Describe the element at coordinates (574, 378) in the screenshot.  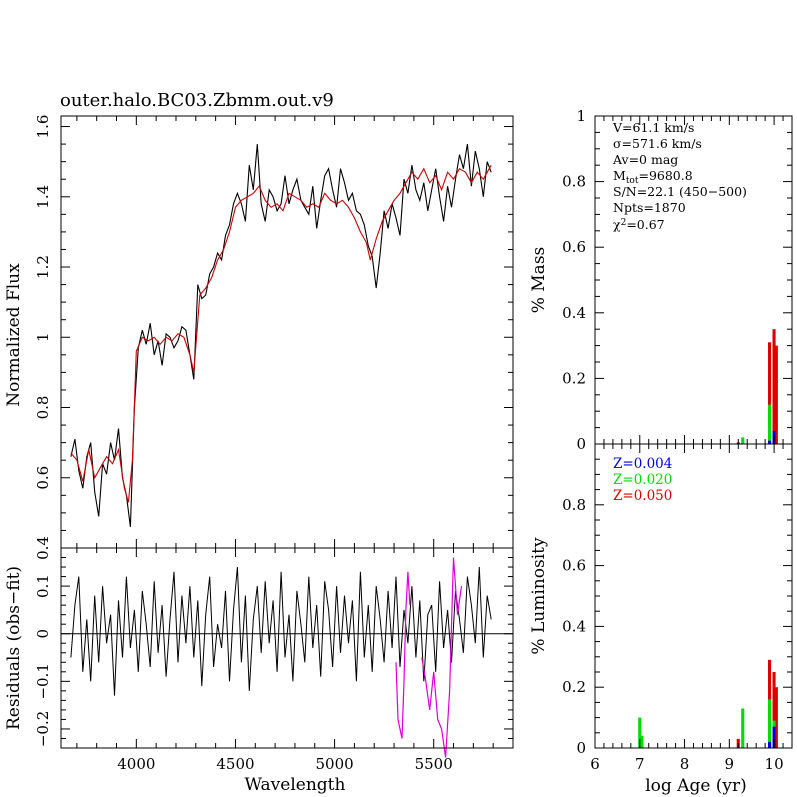
I see `mass-ytick-label: 0.2` at that location.